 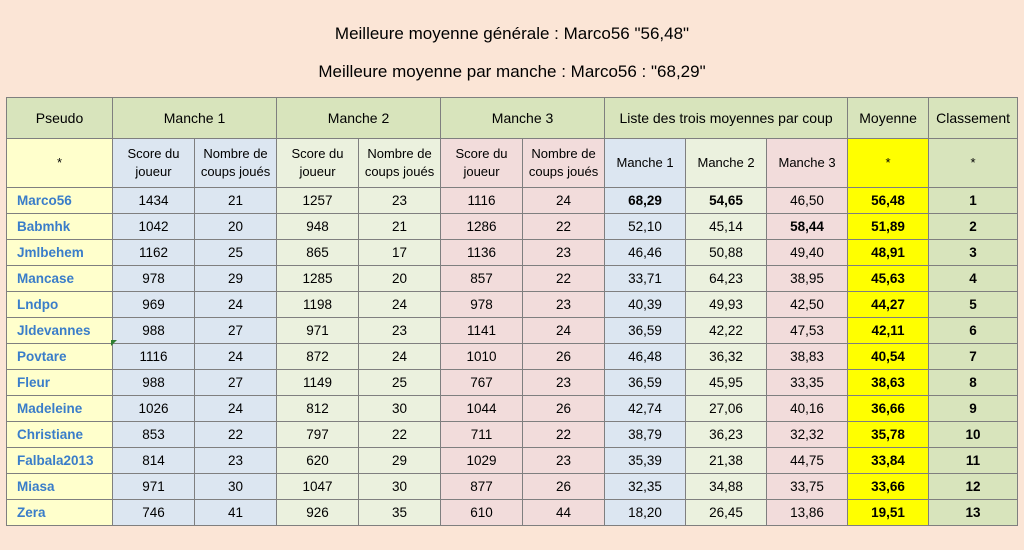 What do you see at coordinates (645, 408) in the screenshot?
I see `cell-avg-m1: 42,74` at bounding box center [645, 408].